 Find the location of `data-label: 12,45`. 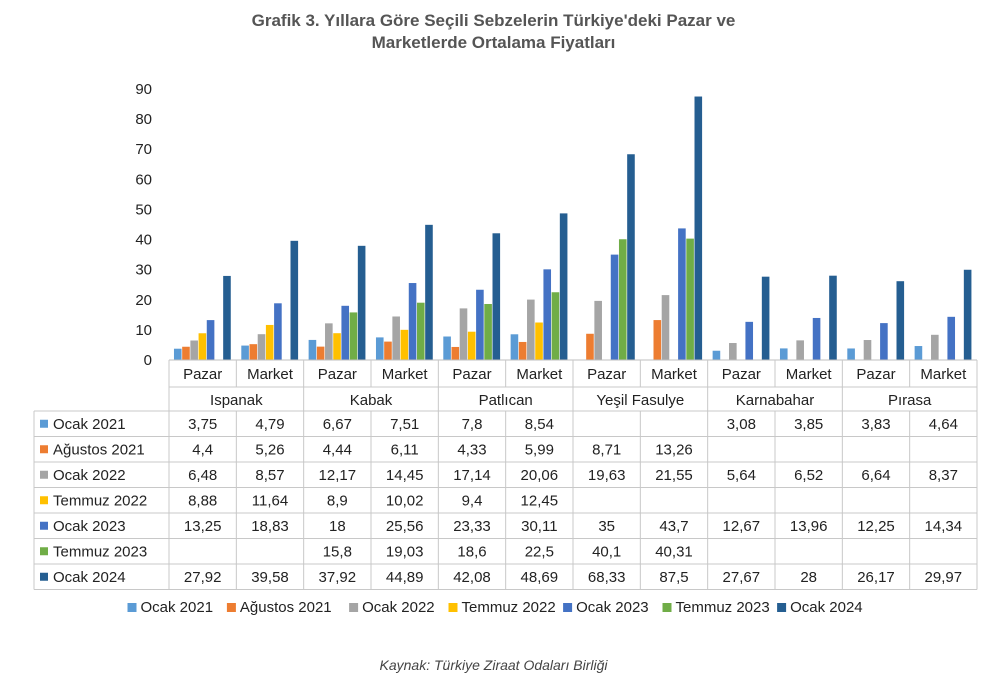

data-label: 12,45 is located at coordinates (540, 500).